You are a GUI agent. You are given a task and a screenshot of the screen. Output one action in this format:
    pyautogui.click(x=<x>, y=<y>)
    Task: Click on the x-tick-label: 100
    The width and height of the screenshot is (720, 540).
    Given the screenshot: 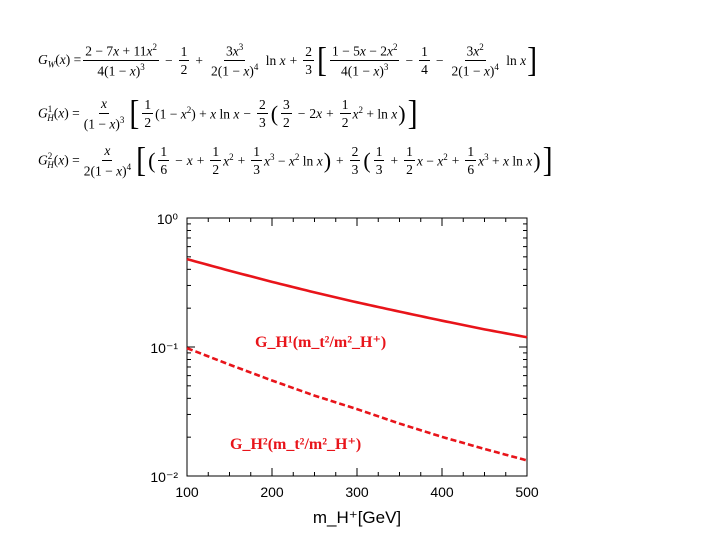 What is the action you would take?
    pyautogui.click(x=187, y=492)
    